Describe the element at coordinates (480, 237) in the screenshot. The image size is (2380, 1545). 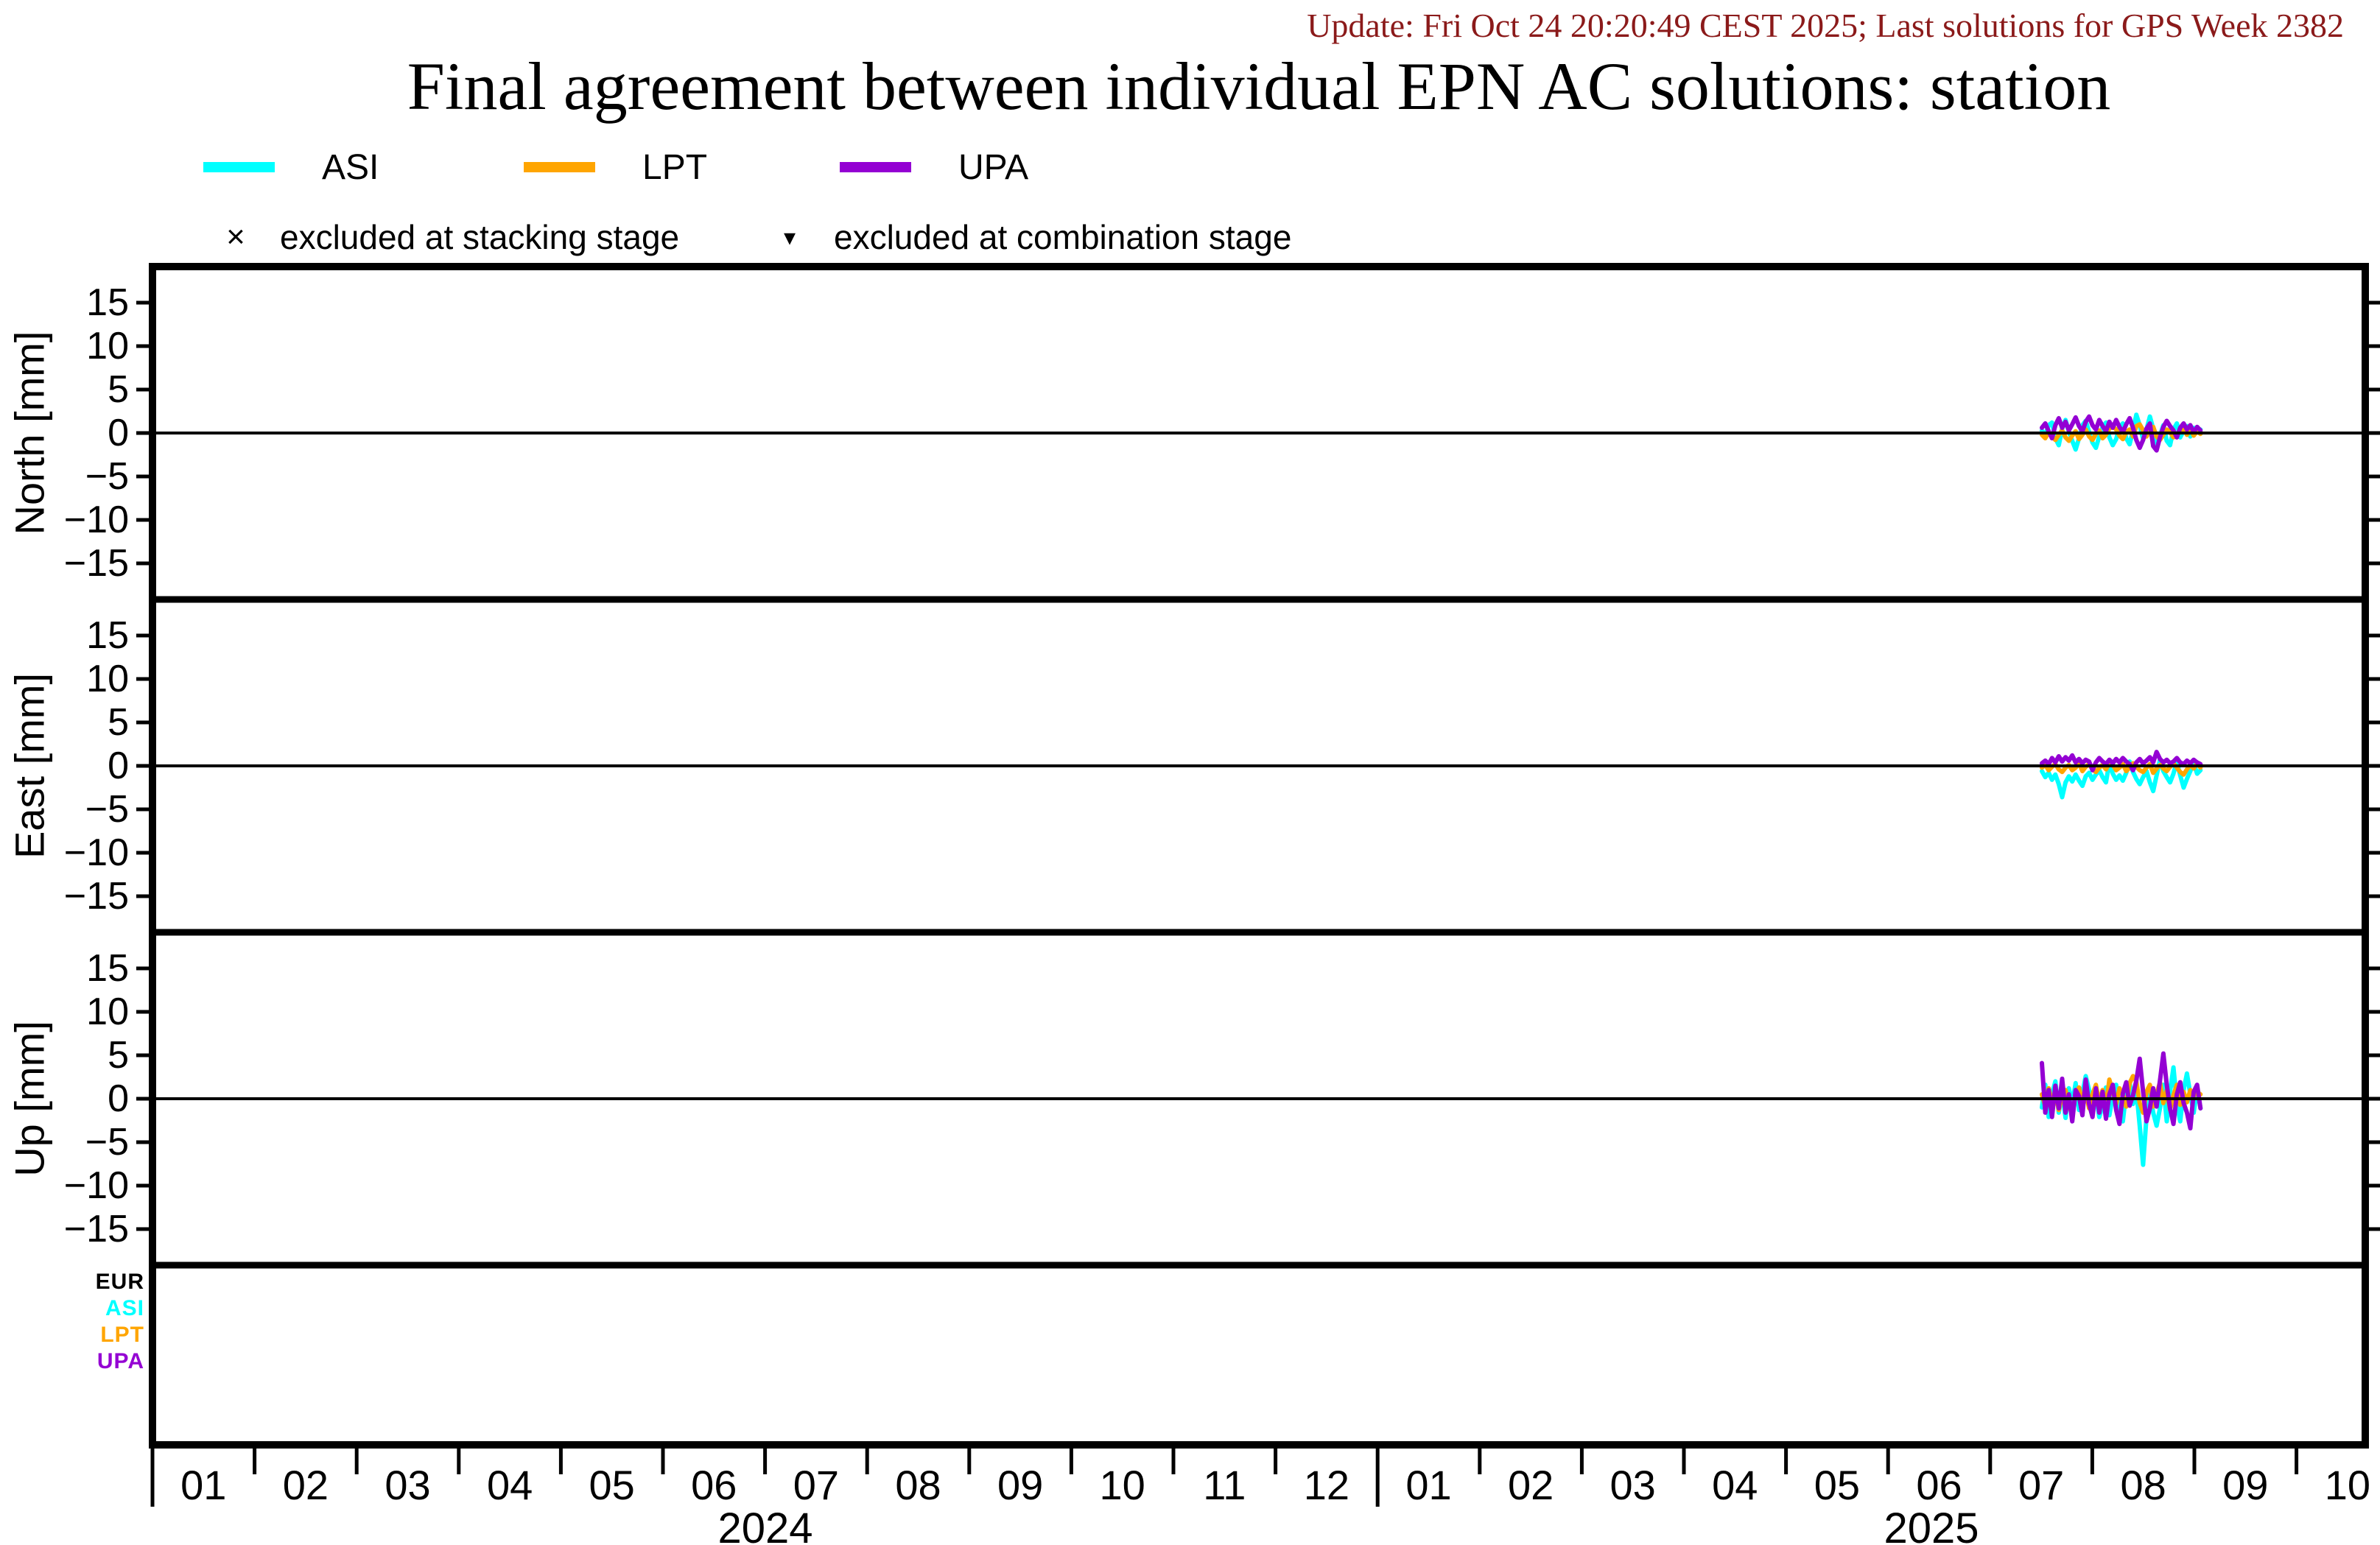
I see `stacking-excluded-label: excluded at stacking stage` at that location.